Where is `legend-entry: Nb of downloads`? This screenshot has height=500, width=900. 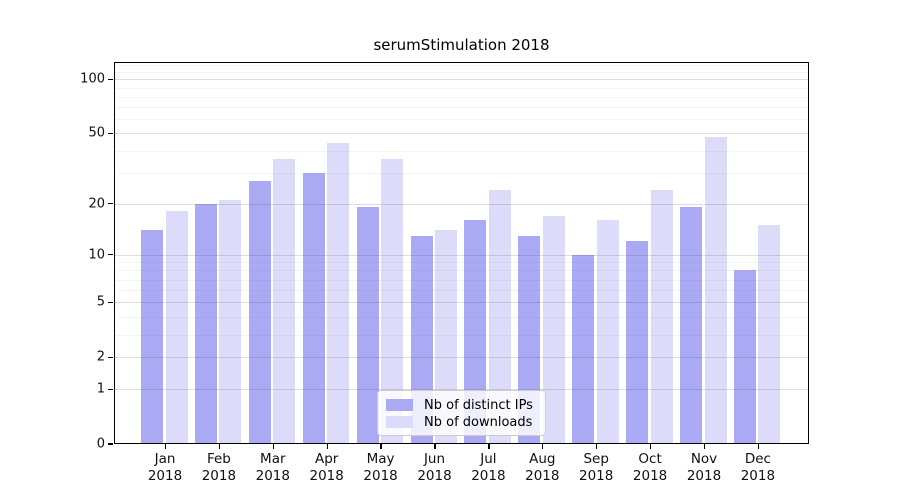 legend-entry: Nb of downloads is located at coordinates (465, 422).